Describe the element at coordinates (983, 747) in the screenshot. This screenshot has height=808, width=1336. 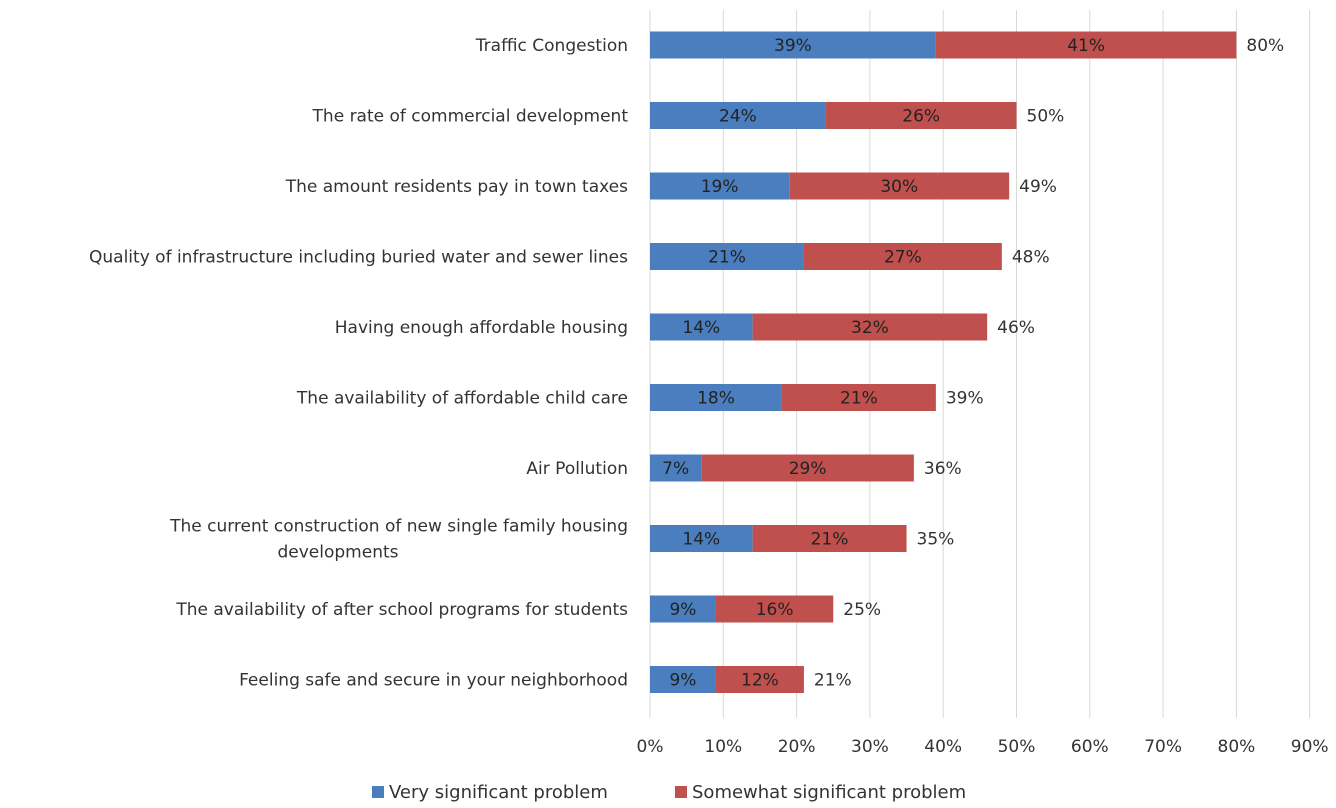
I see `x-axis-ticks: 0% 10% 20% 30% 40% 50% 60% 70% 80% 90%` at that location.